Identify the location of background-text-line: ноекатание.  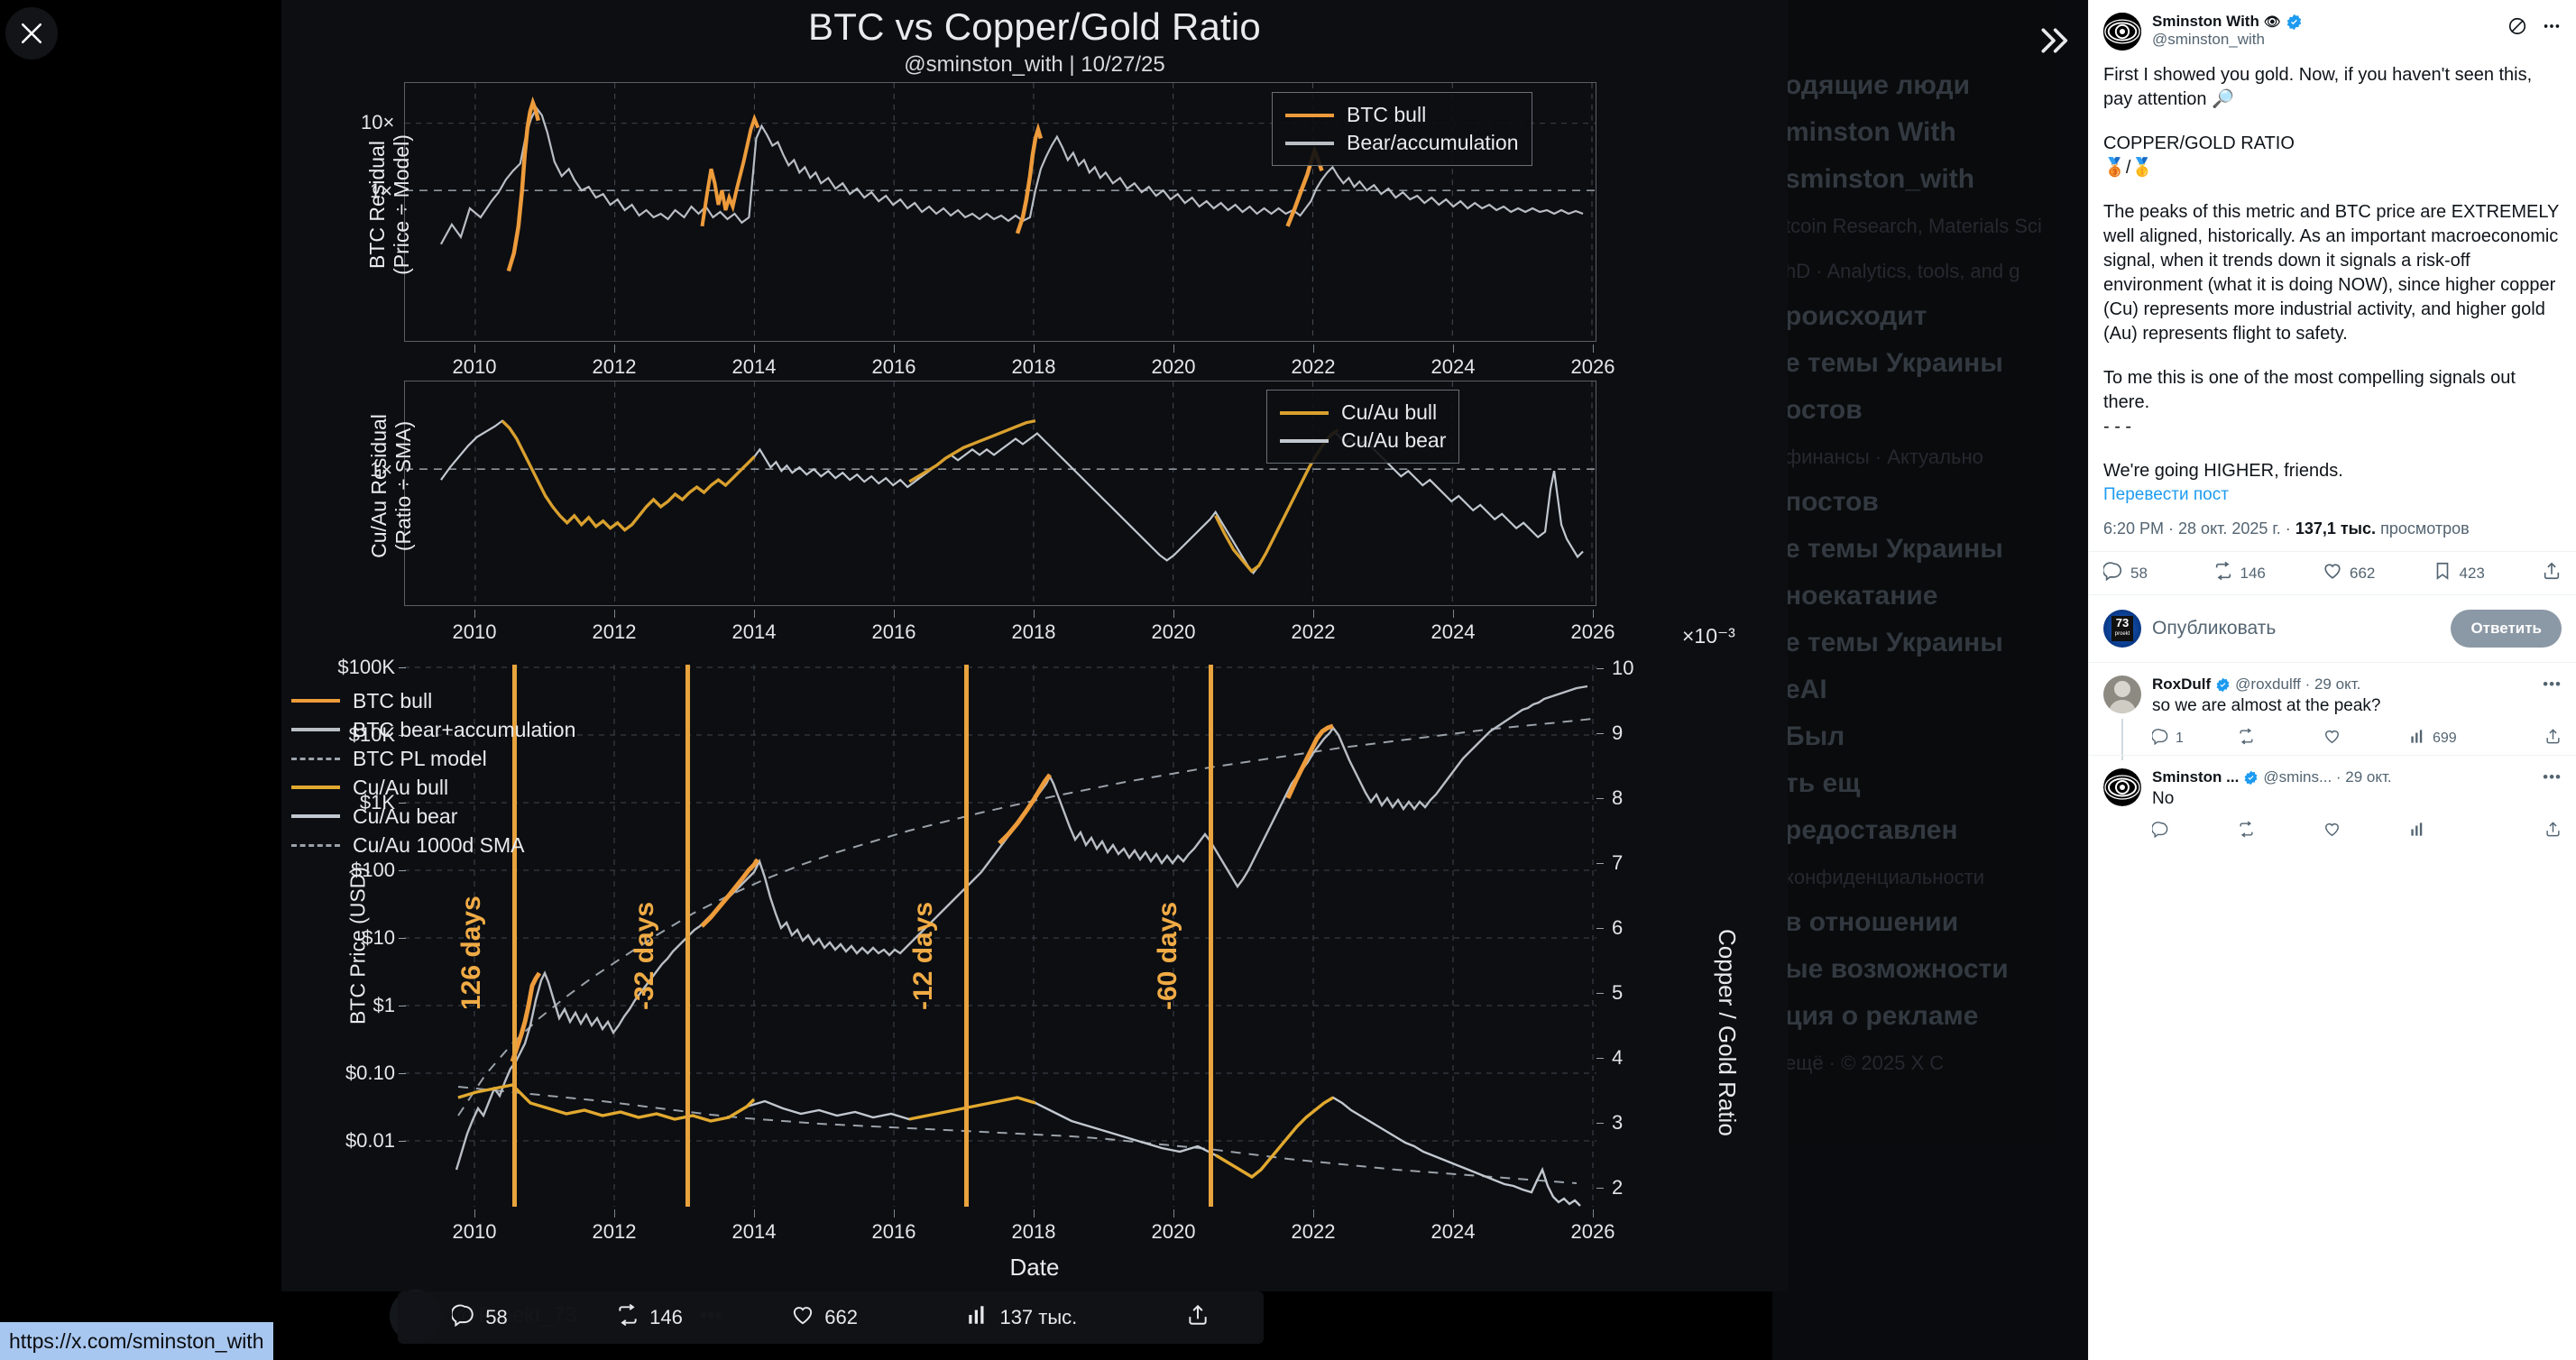
(1861, 596).